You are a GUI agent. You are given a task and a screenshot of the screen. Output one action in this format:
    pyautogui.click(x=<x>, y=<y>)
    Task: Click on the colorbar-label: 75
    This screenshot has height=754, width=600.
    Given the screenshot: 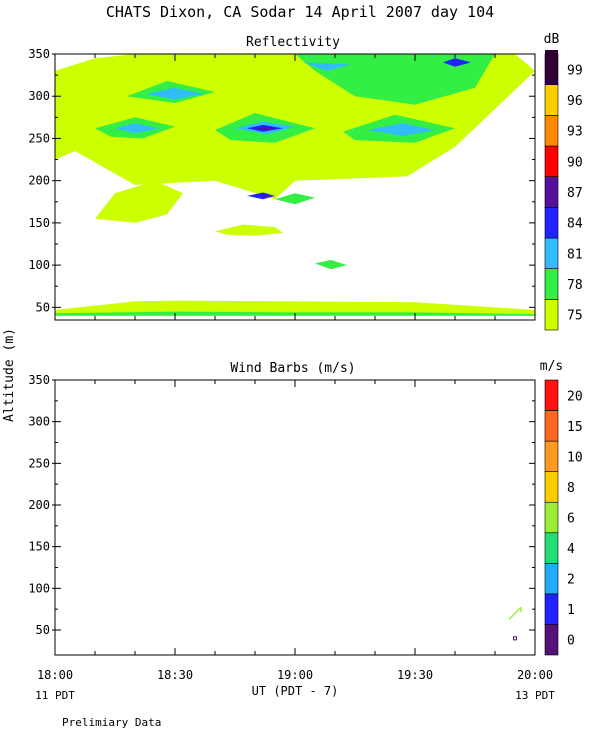 What is the action you would take?
    pyautogui.click(x=575, y=316)
    